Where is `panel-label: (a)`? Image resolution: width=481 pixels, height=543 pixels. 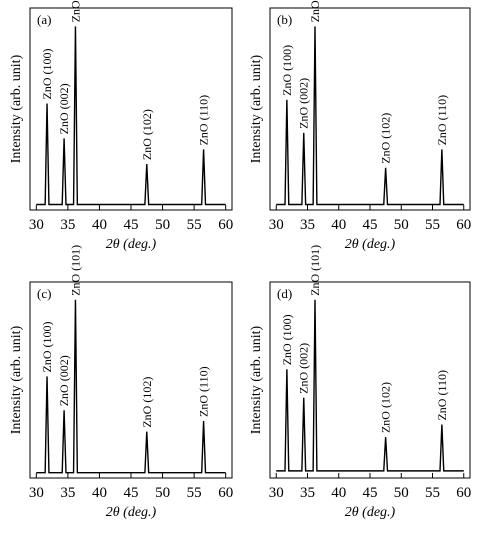 panel-label: (a) is located at coordinates (44, 19).